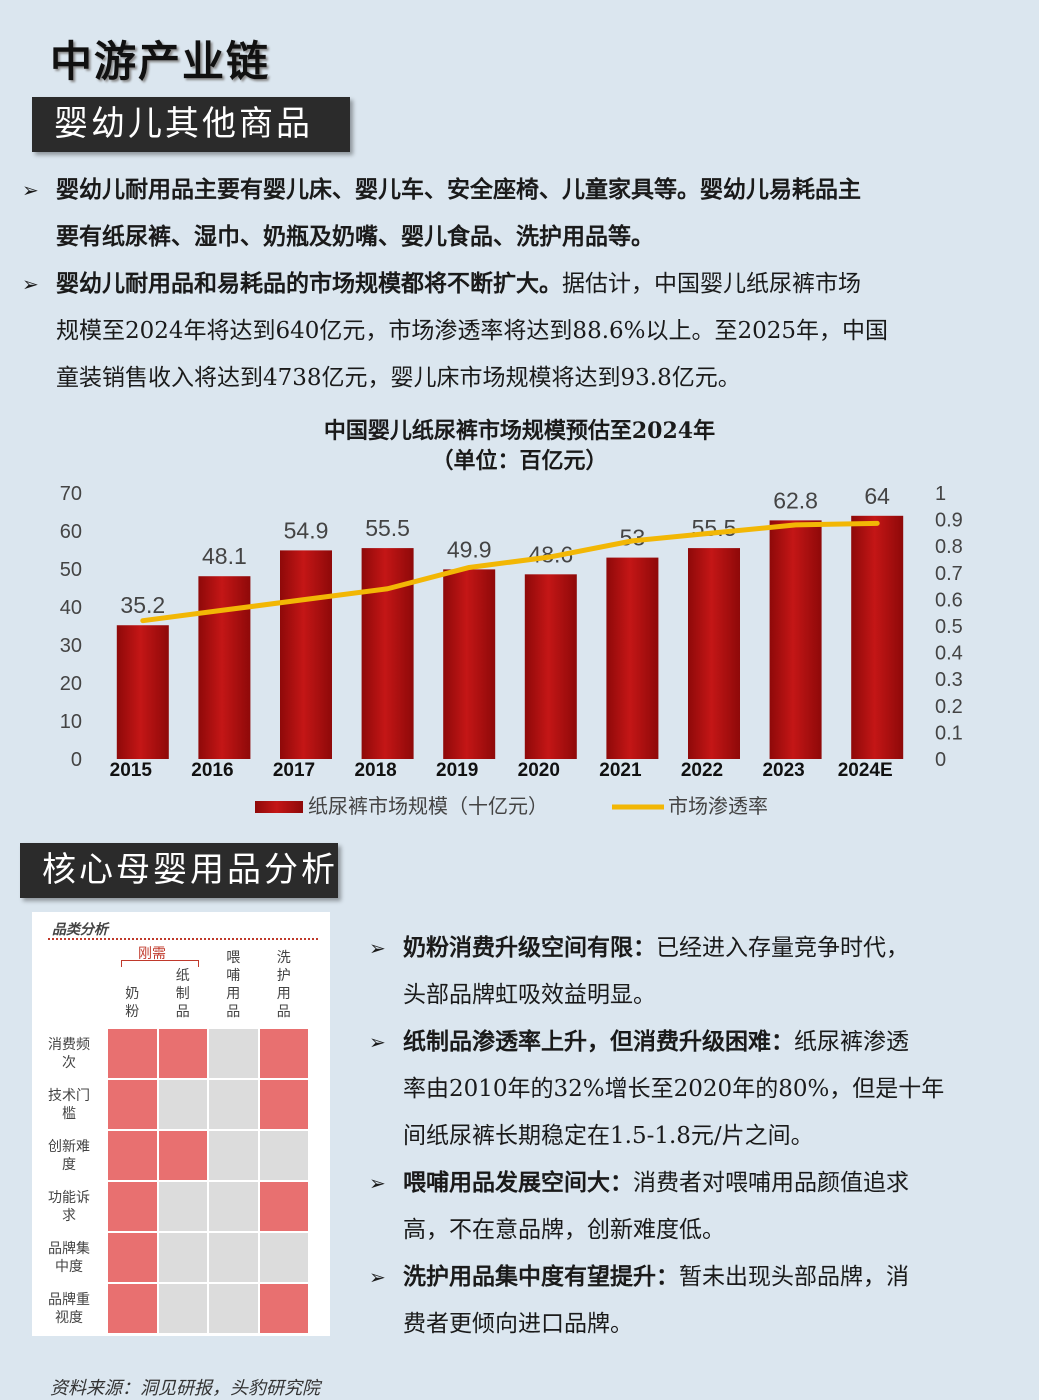 This screenshot has width=1039, height=1400. I want to click on category-label: 2018, so click(375, 770).